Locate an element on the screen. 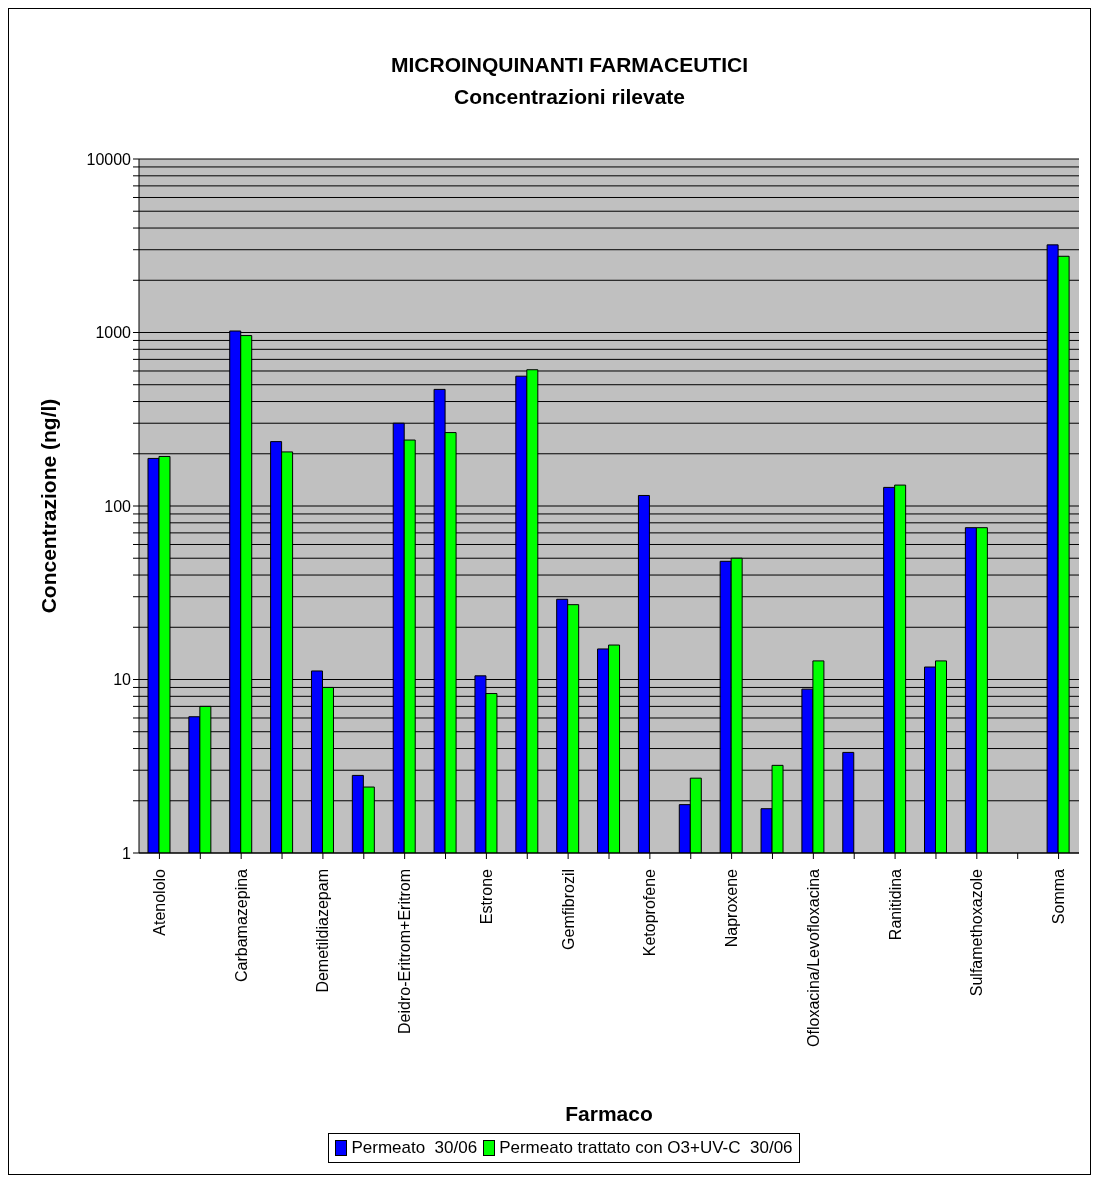  x-tick-label: Somma is located at coordinates (1059, 896).